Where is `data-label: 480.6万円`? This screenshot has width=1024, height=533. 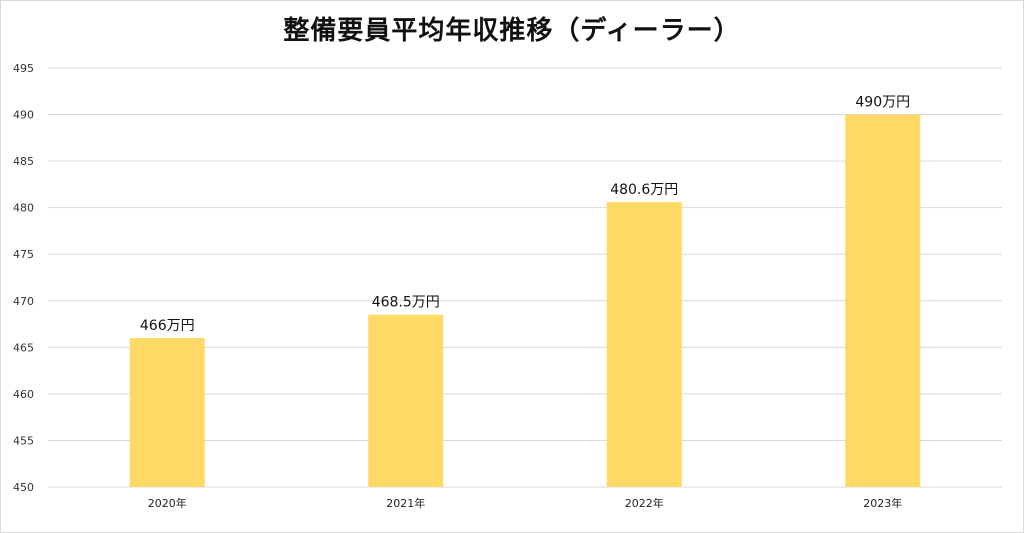
data-label: 480.6万円 is located at coordinates (644, 190).